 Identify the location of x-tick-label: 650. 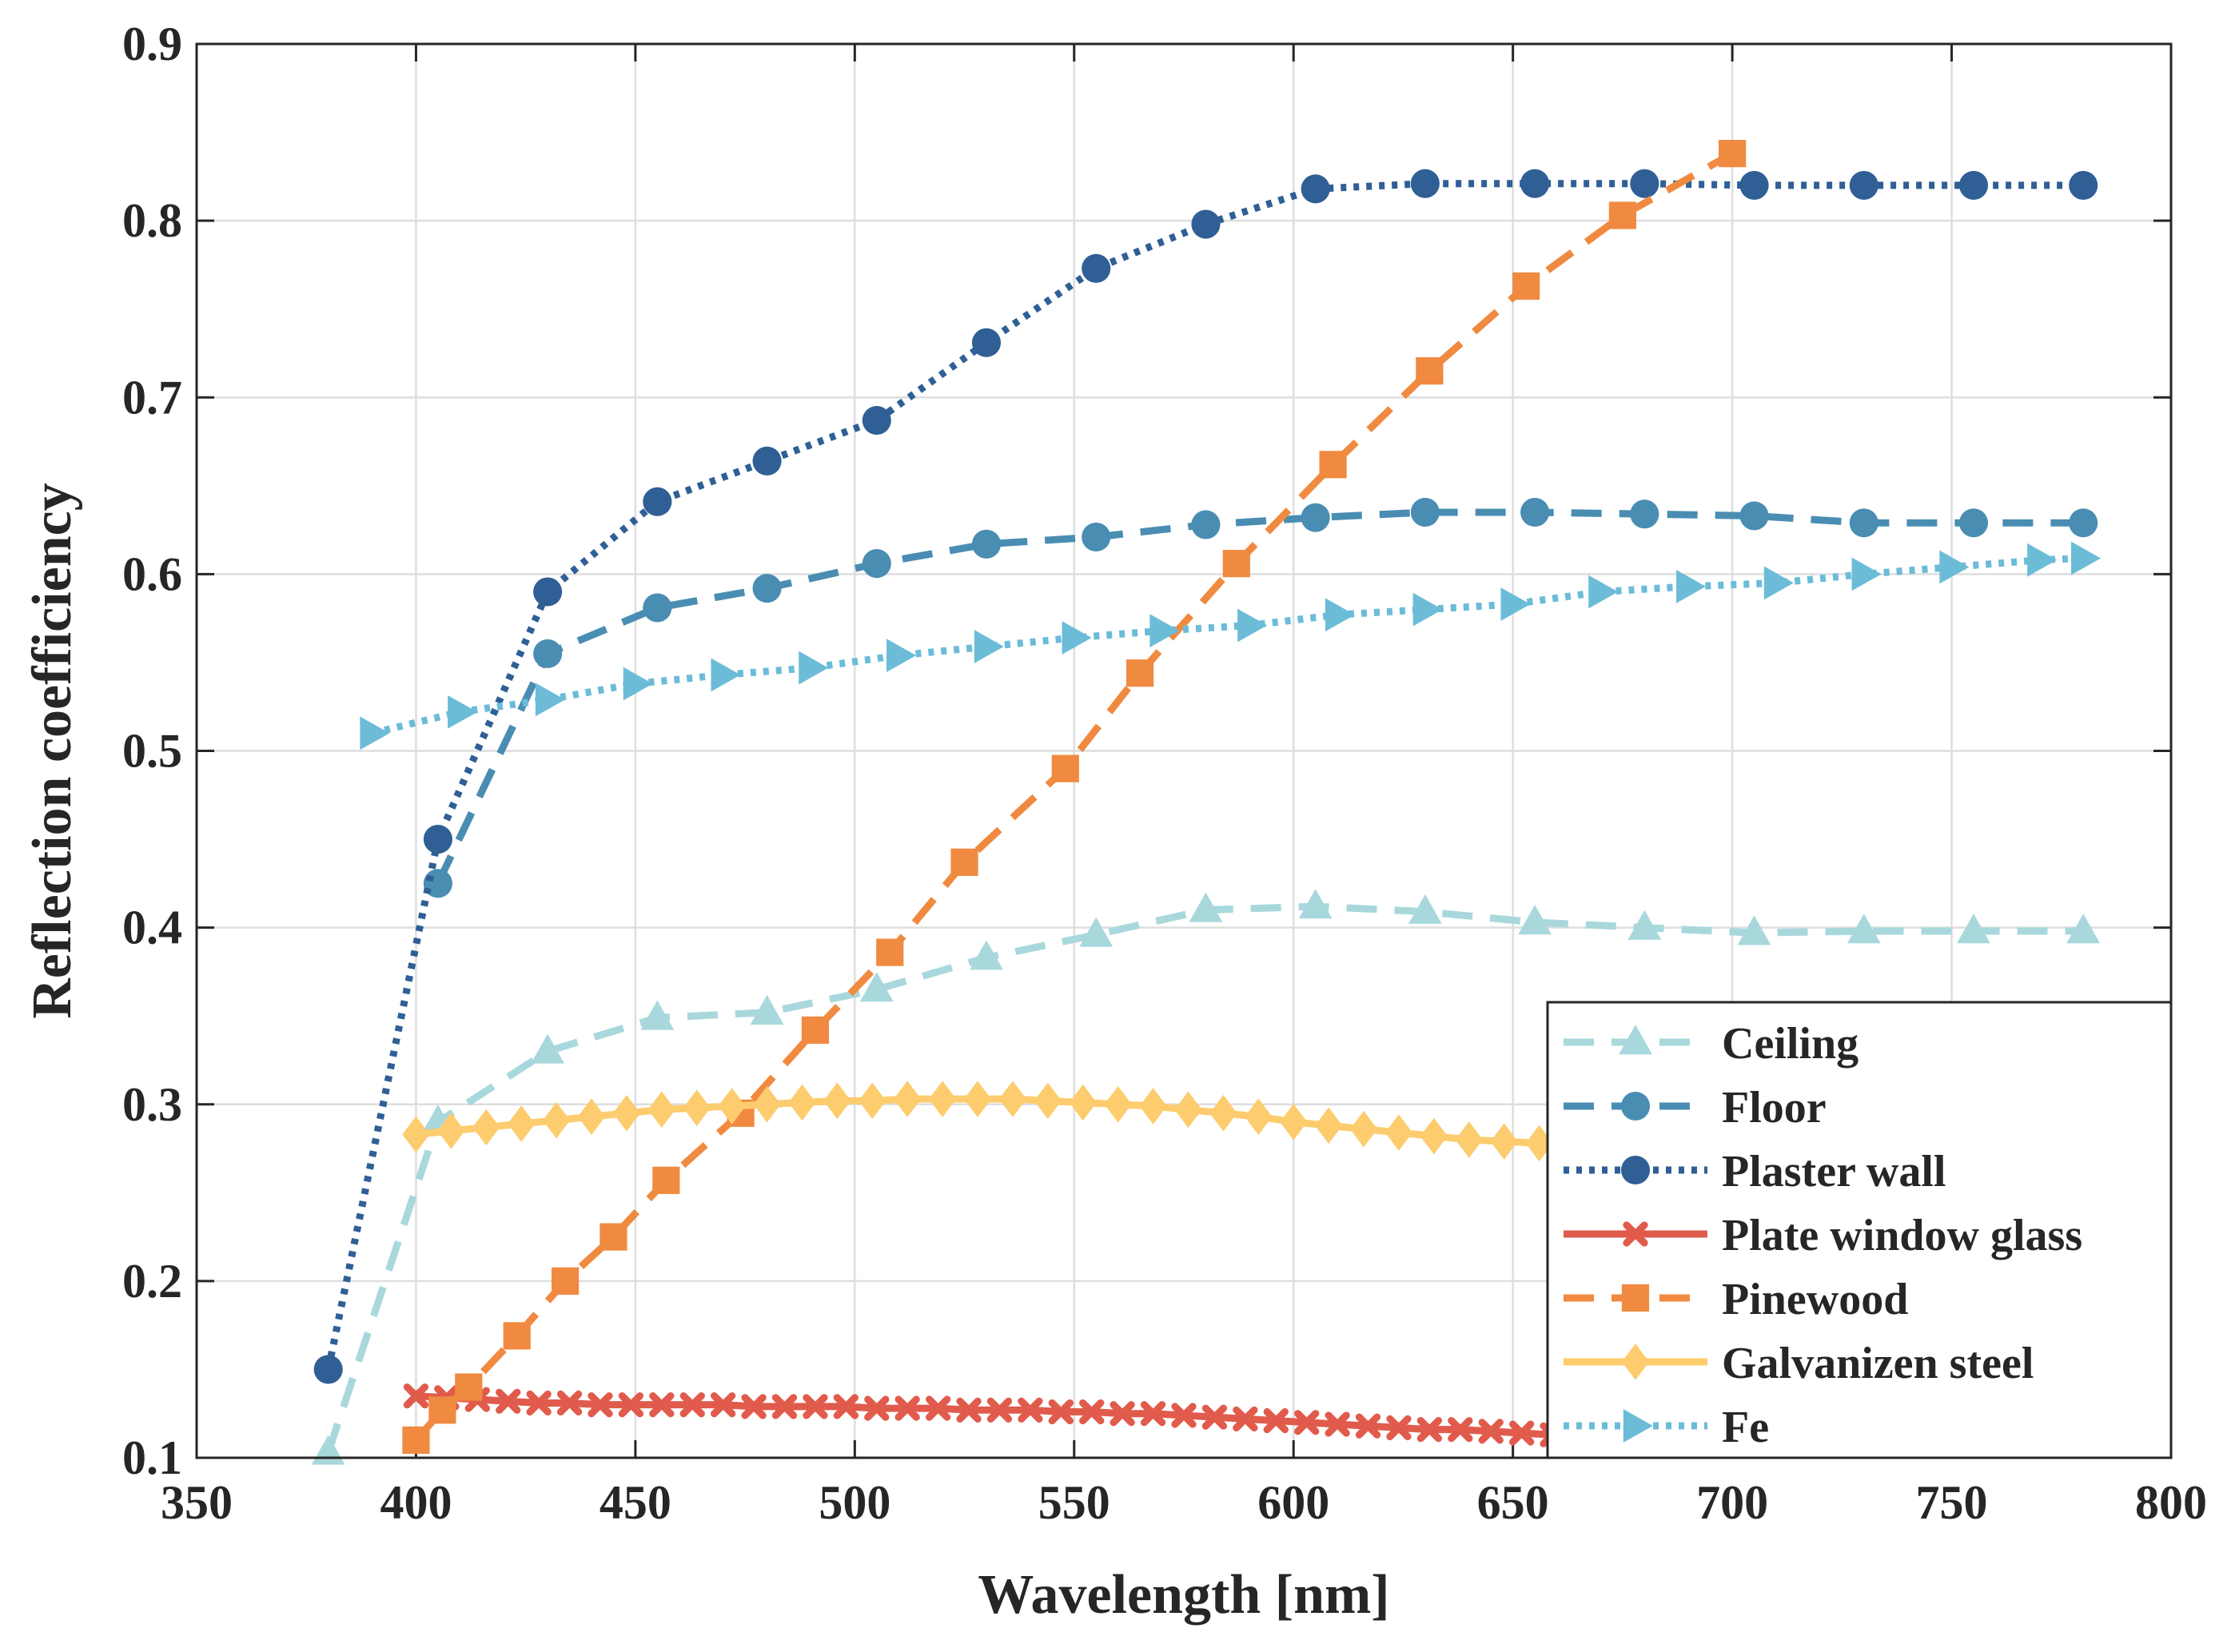
(1513, 1502).